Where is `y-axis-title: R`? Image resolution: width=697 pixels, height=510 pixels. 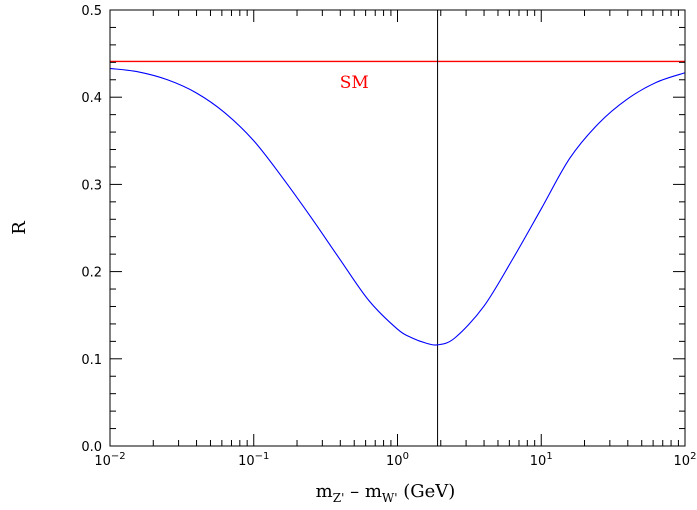 y-axis-title: R is located at coordinates (19, 228).